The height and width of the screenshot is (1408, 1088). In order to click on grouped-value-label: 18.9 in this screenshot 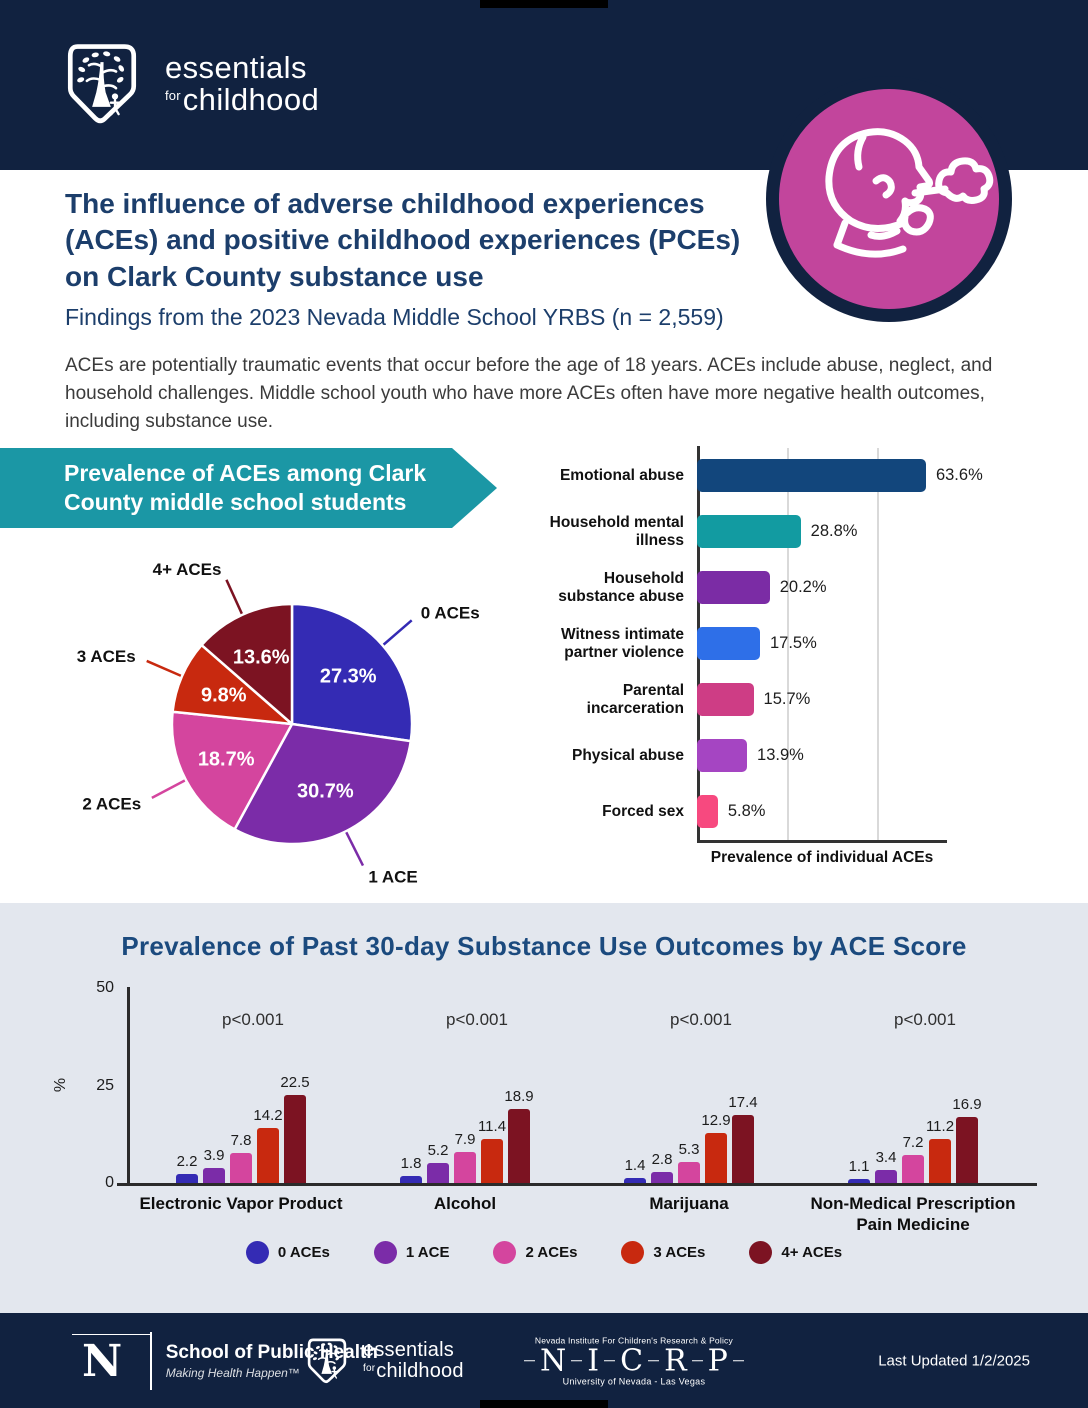, I will do `click(519, 1097)`.